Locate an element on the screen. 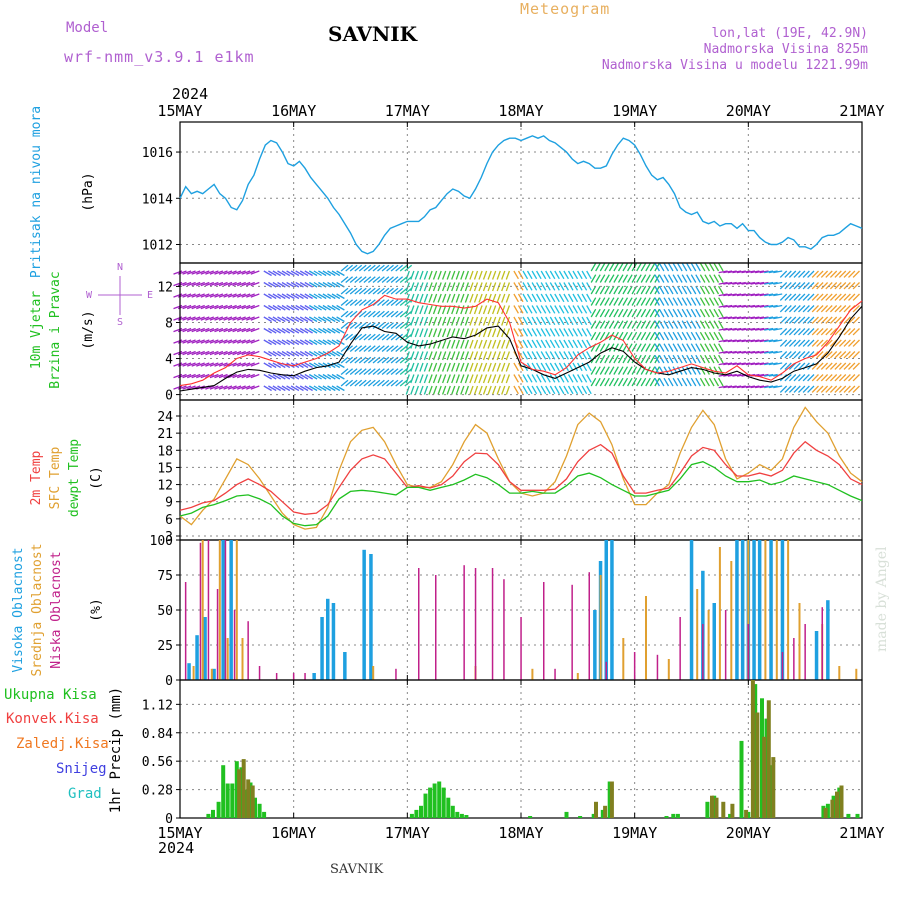  x-tick-label-bottom: 19MAY is located at coordinates (634, 833).